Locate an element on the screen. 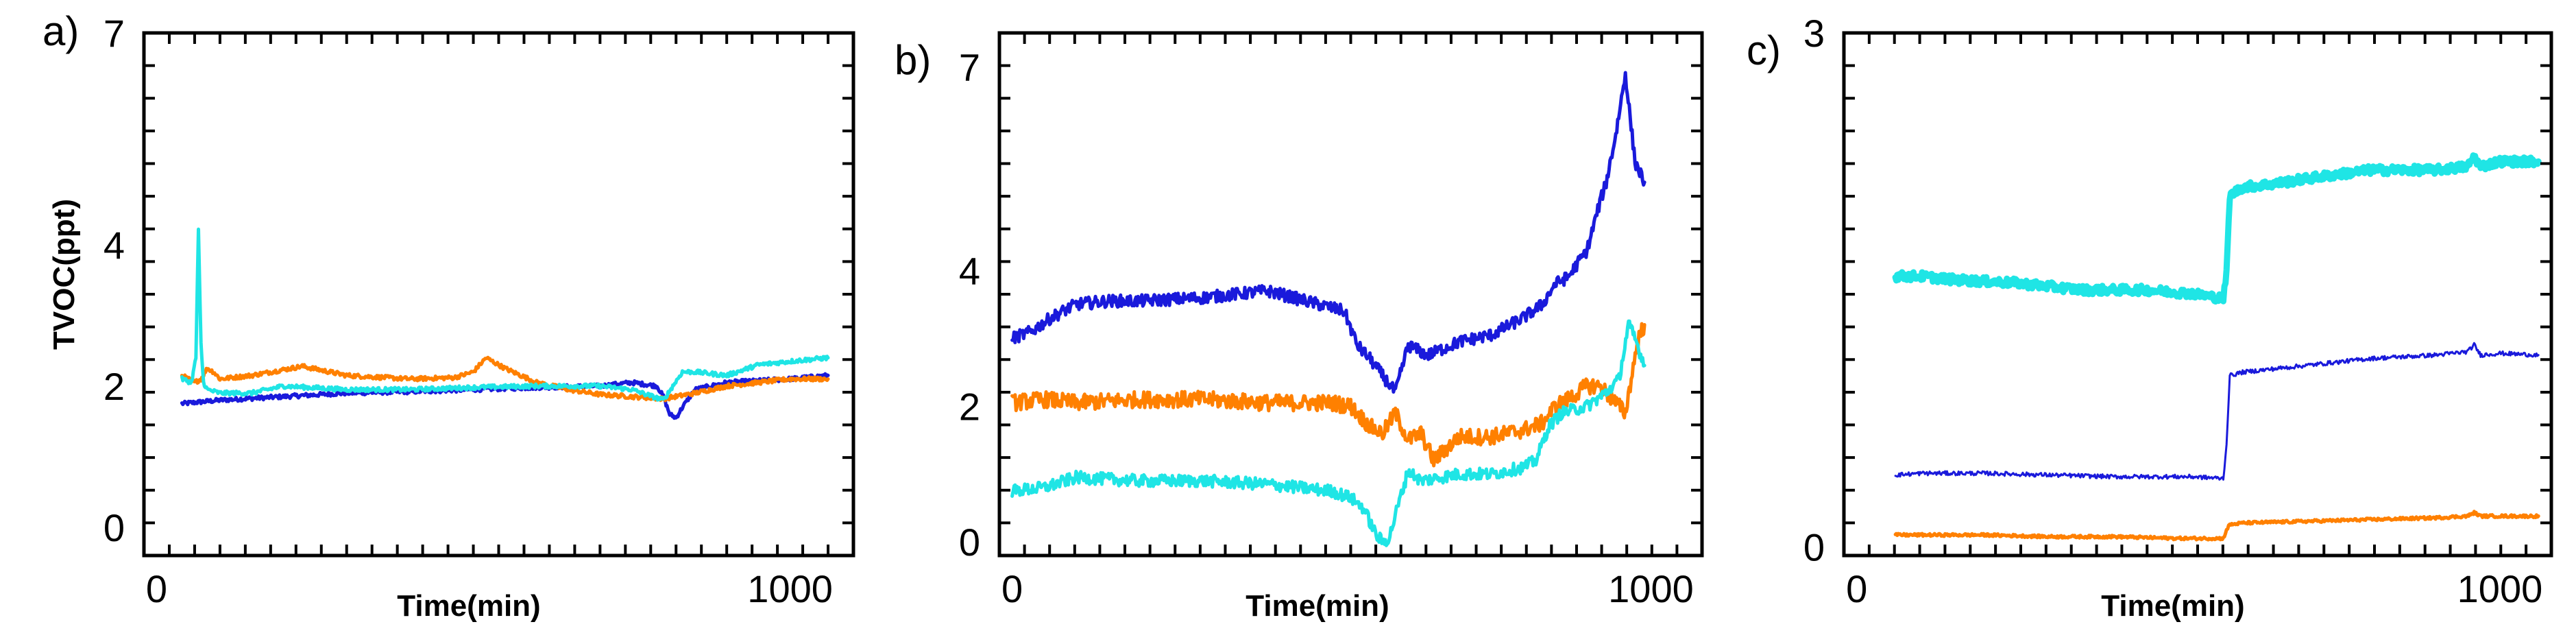  panel-c-x-axis-label: Time(min) is located at coordinates (2172, 606).